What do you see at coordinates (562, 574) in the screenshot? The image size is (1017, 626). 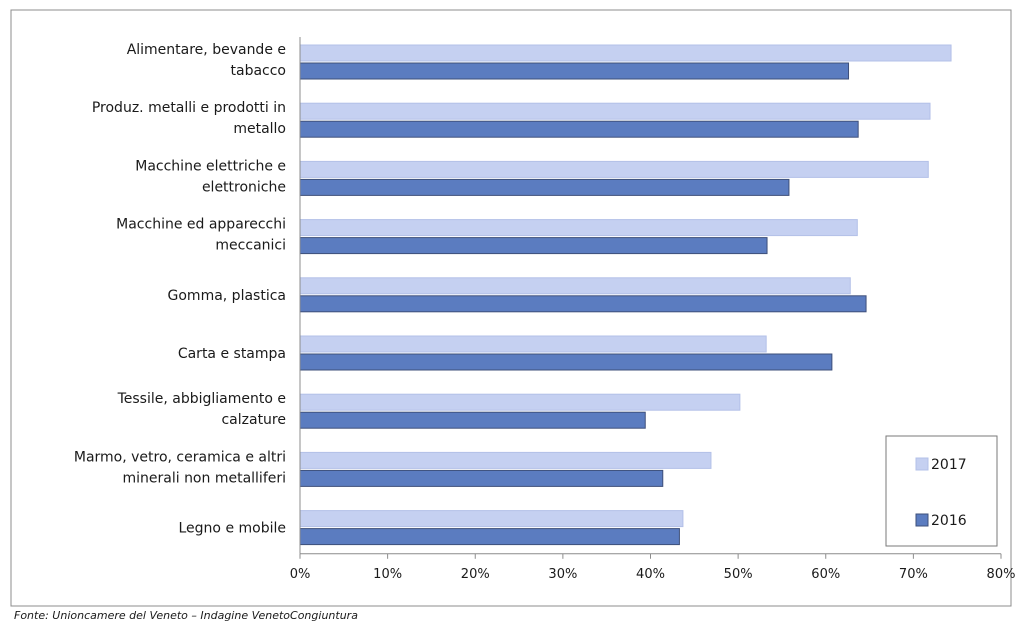 I see `x-tick-label: 30%` at bounding box center [562, 574].